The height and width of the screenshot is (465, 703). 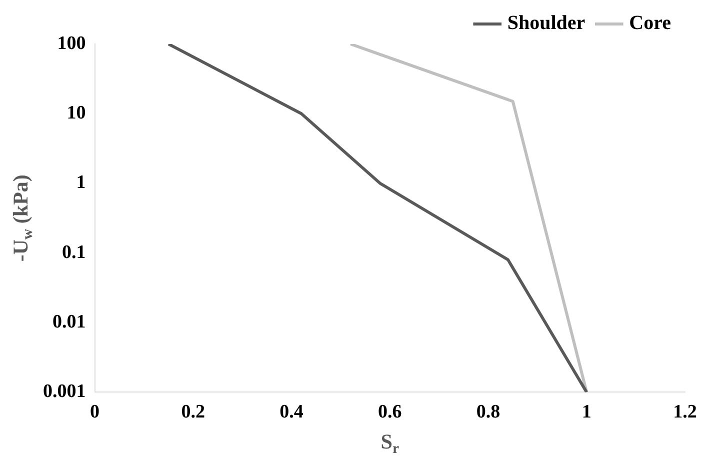 I want to click on x-tick-label: 0.6, so click(x=390, y=412).